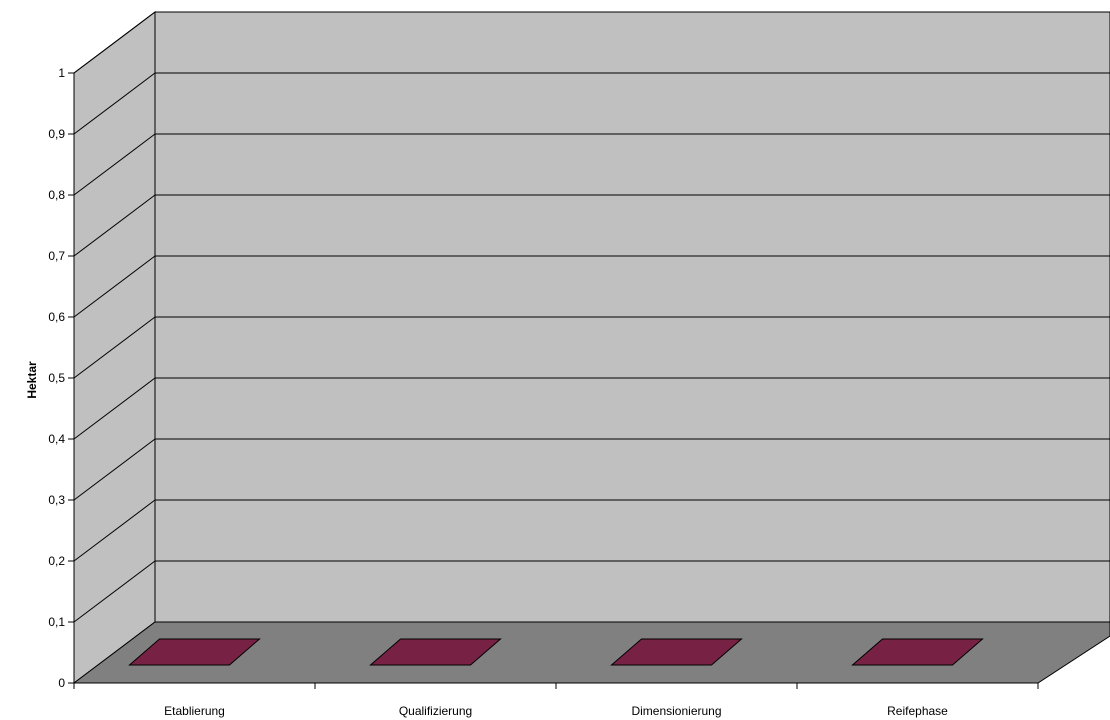  Describe the element at coordinates (676, 711) in the screenshot. I see `x-tick-label: Dimensionierung` at that location.